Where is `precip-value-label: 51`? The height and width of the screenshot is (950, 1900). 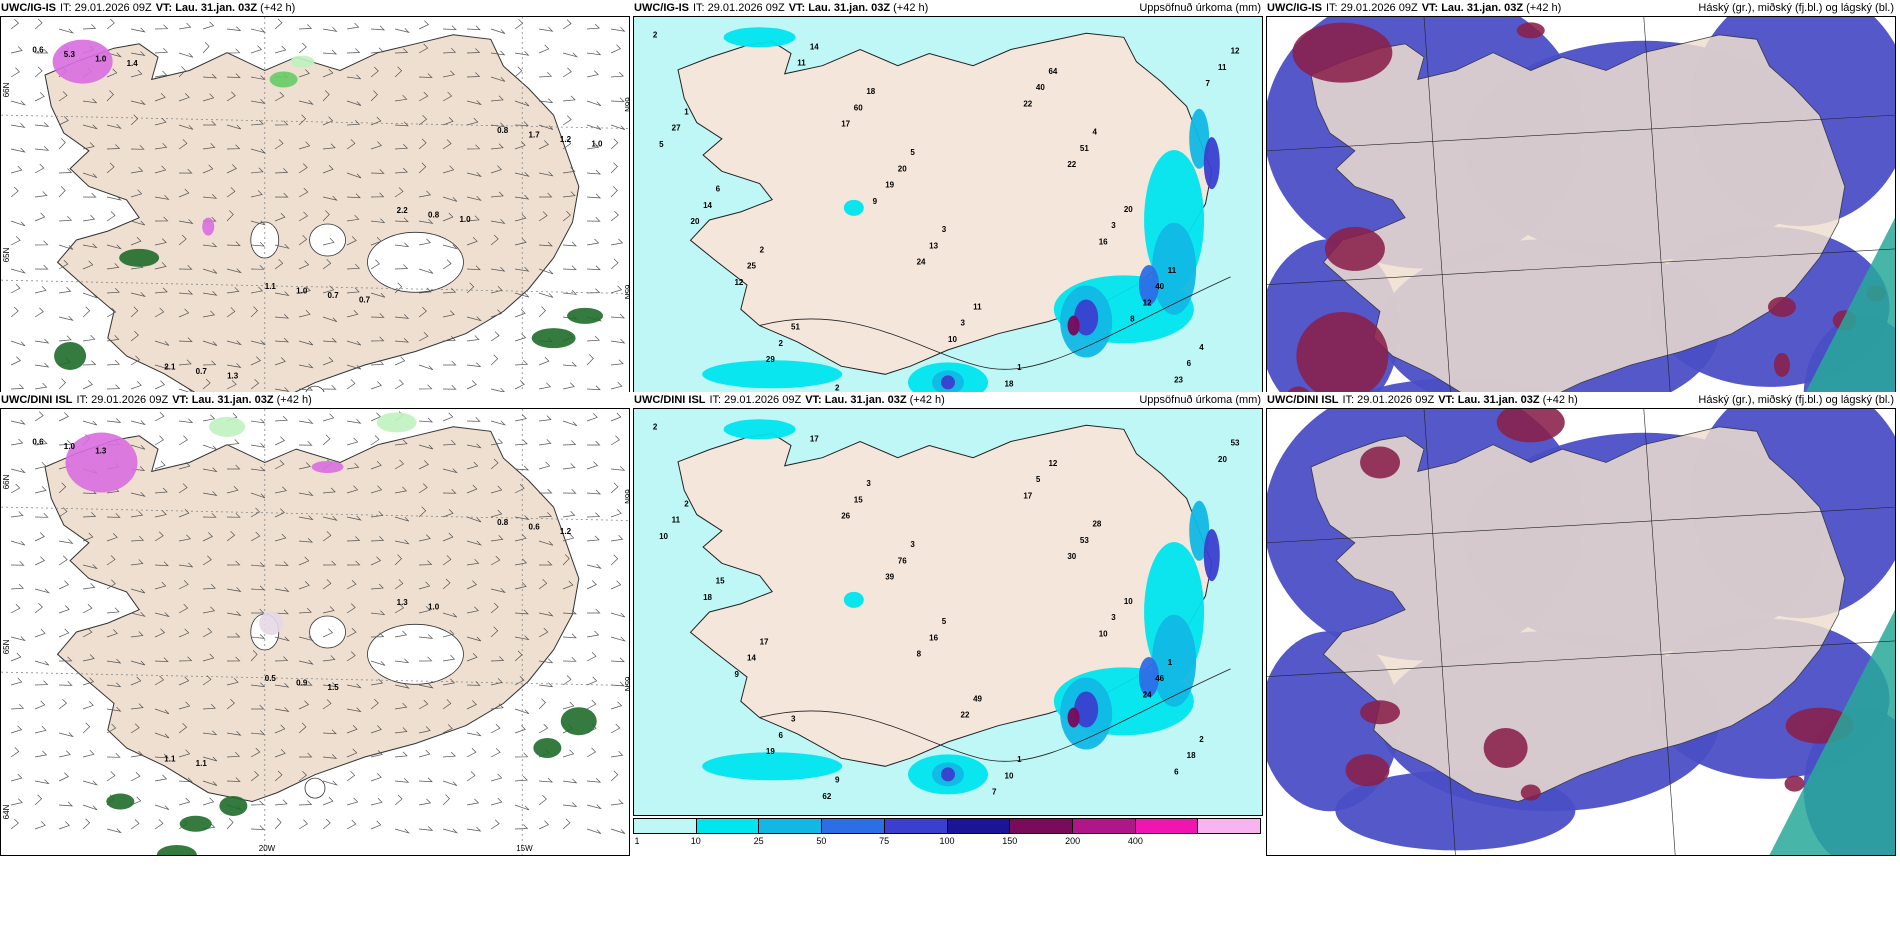
precip-value-label: 51 is located at coordinates (795, 327).